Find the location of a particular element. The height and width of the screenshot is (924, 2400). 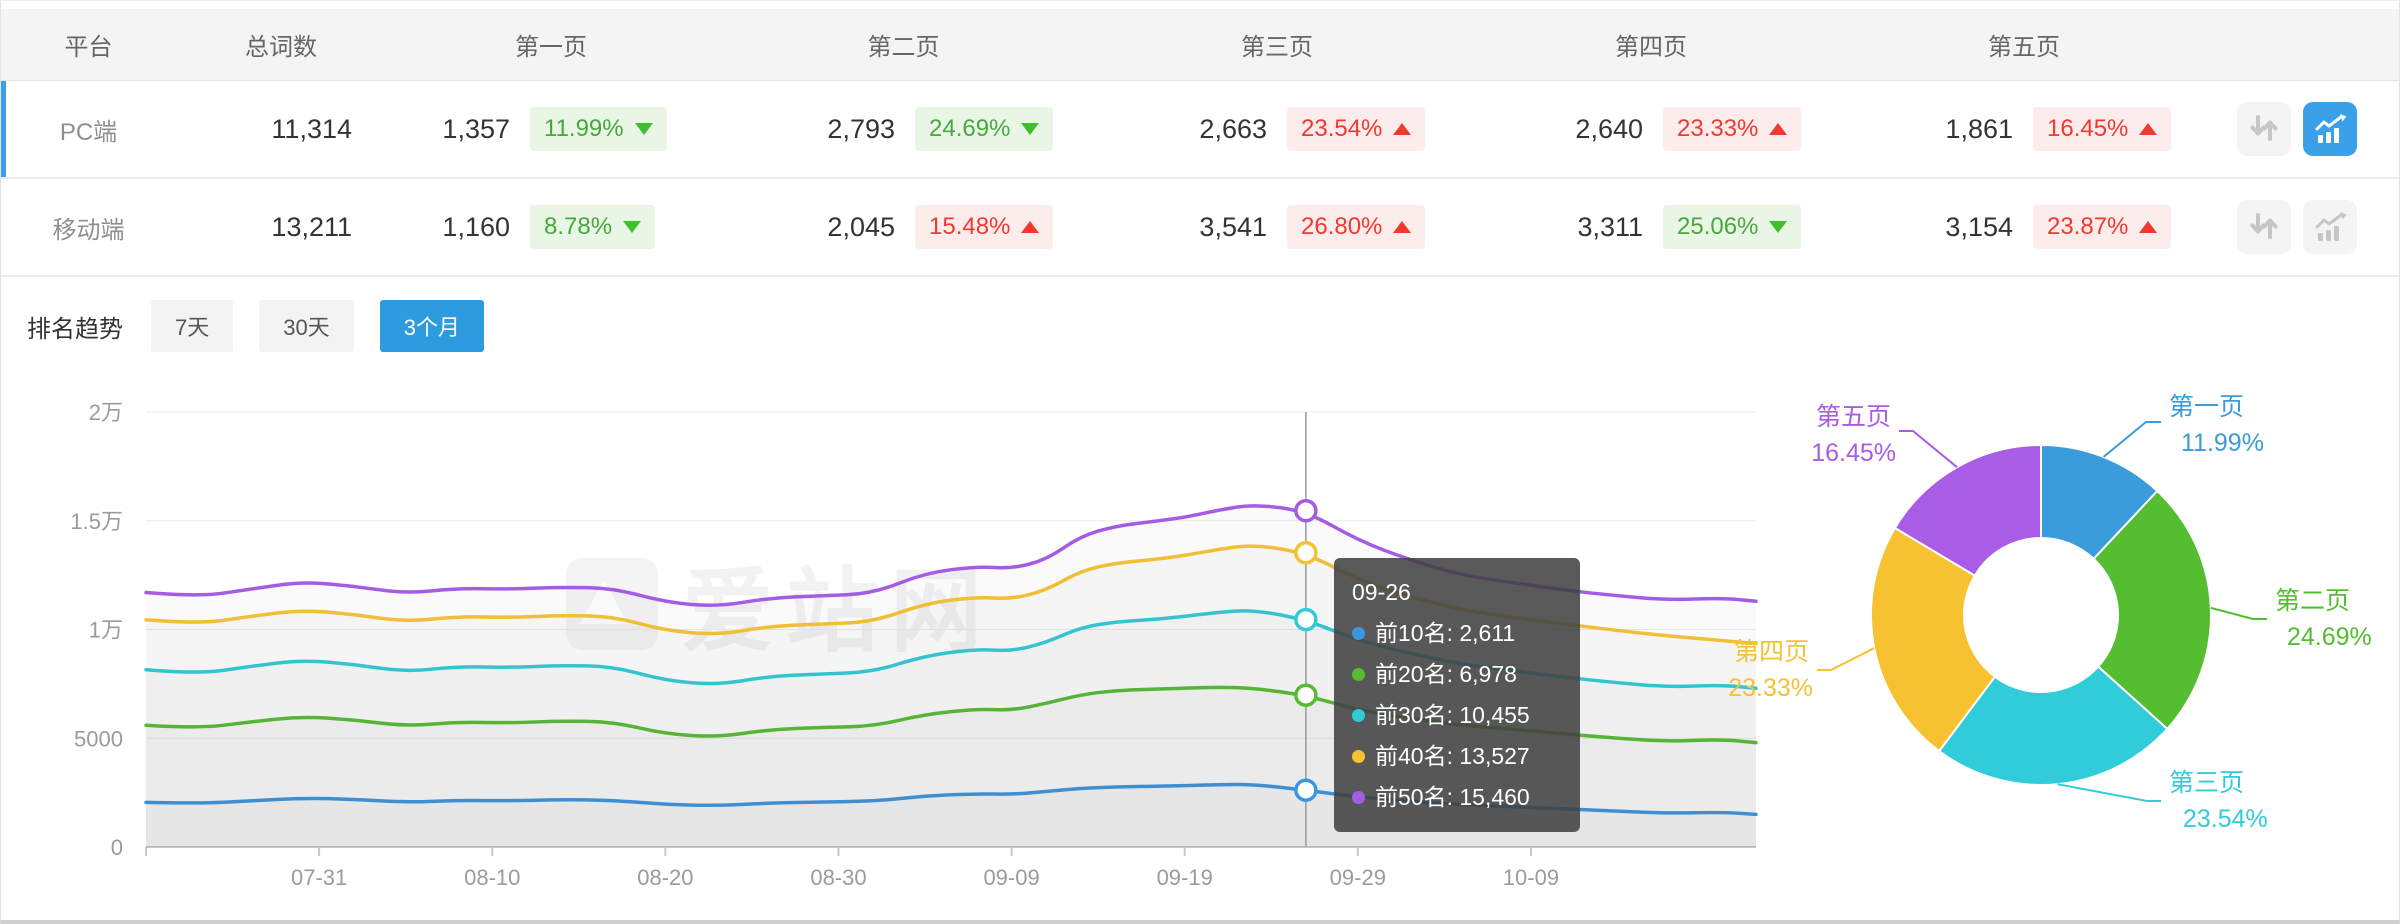

svg-text: 07-31 is located at coordinates (319, 877).